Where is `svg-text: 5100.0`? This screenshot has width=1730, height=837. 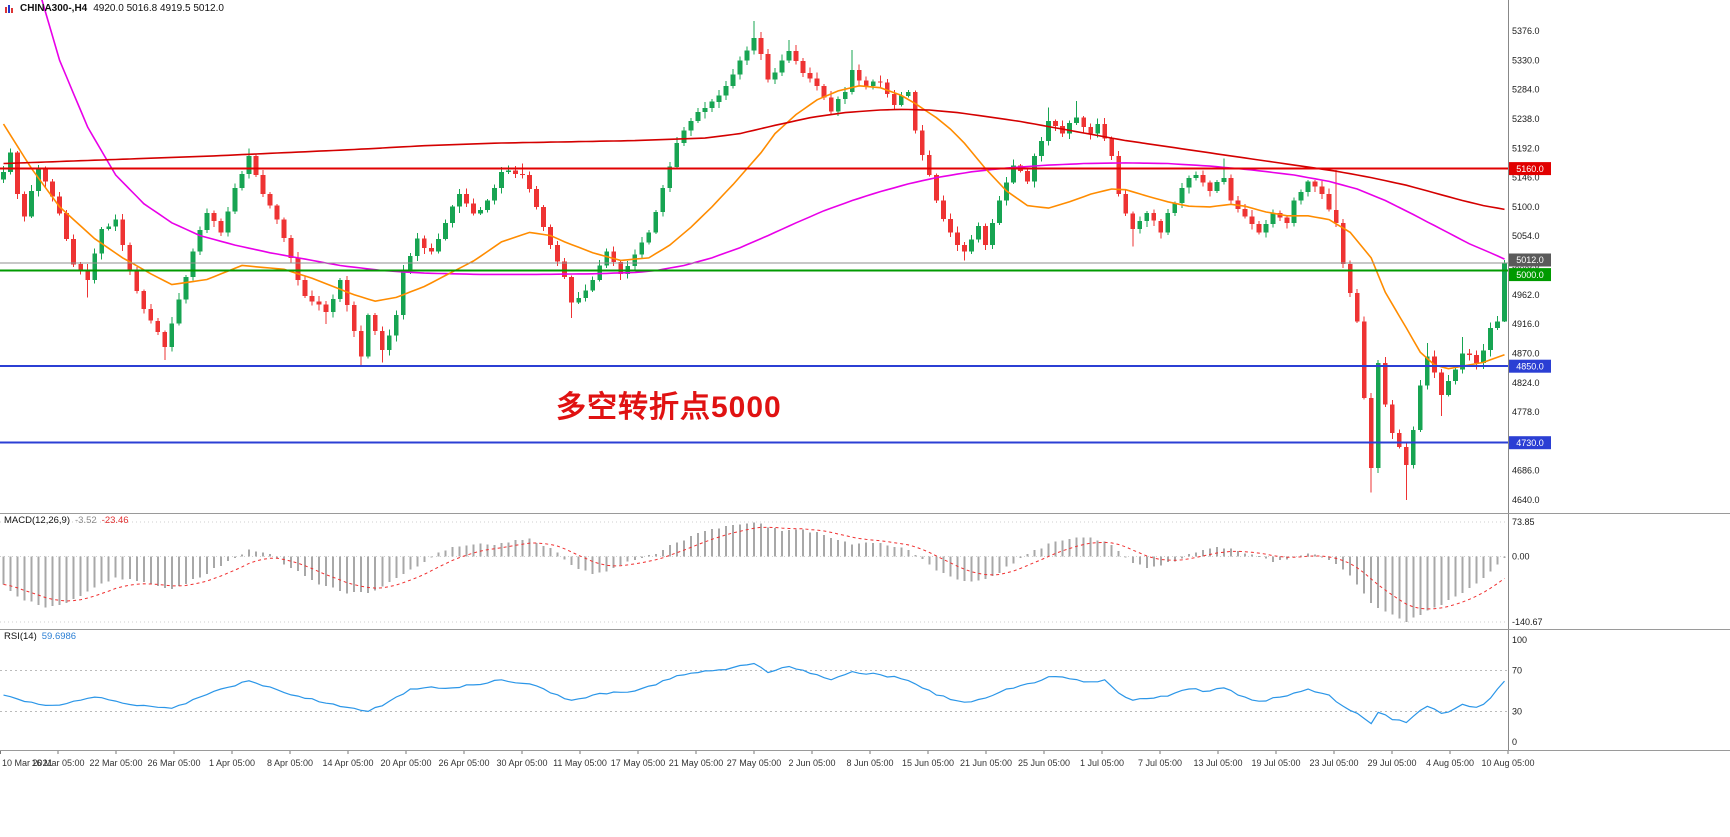
svg-text: 5100.0 is located at coordinates (1526, 207).